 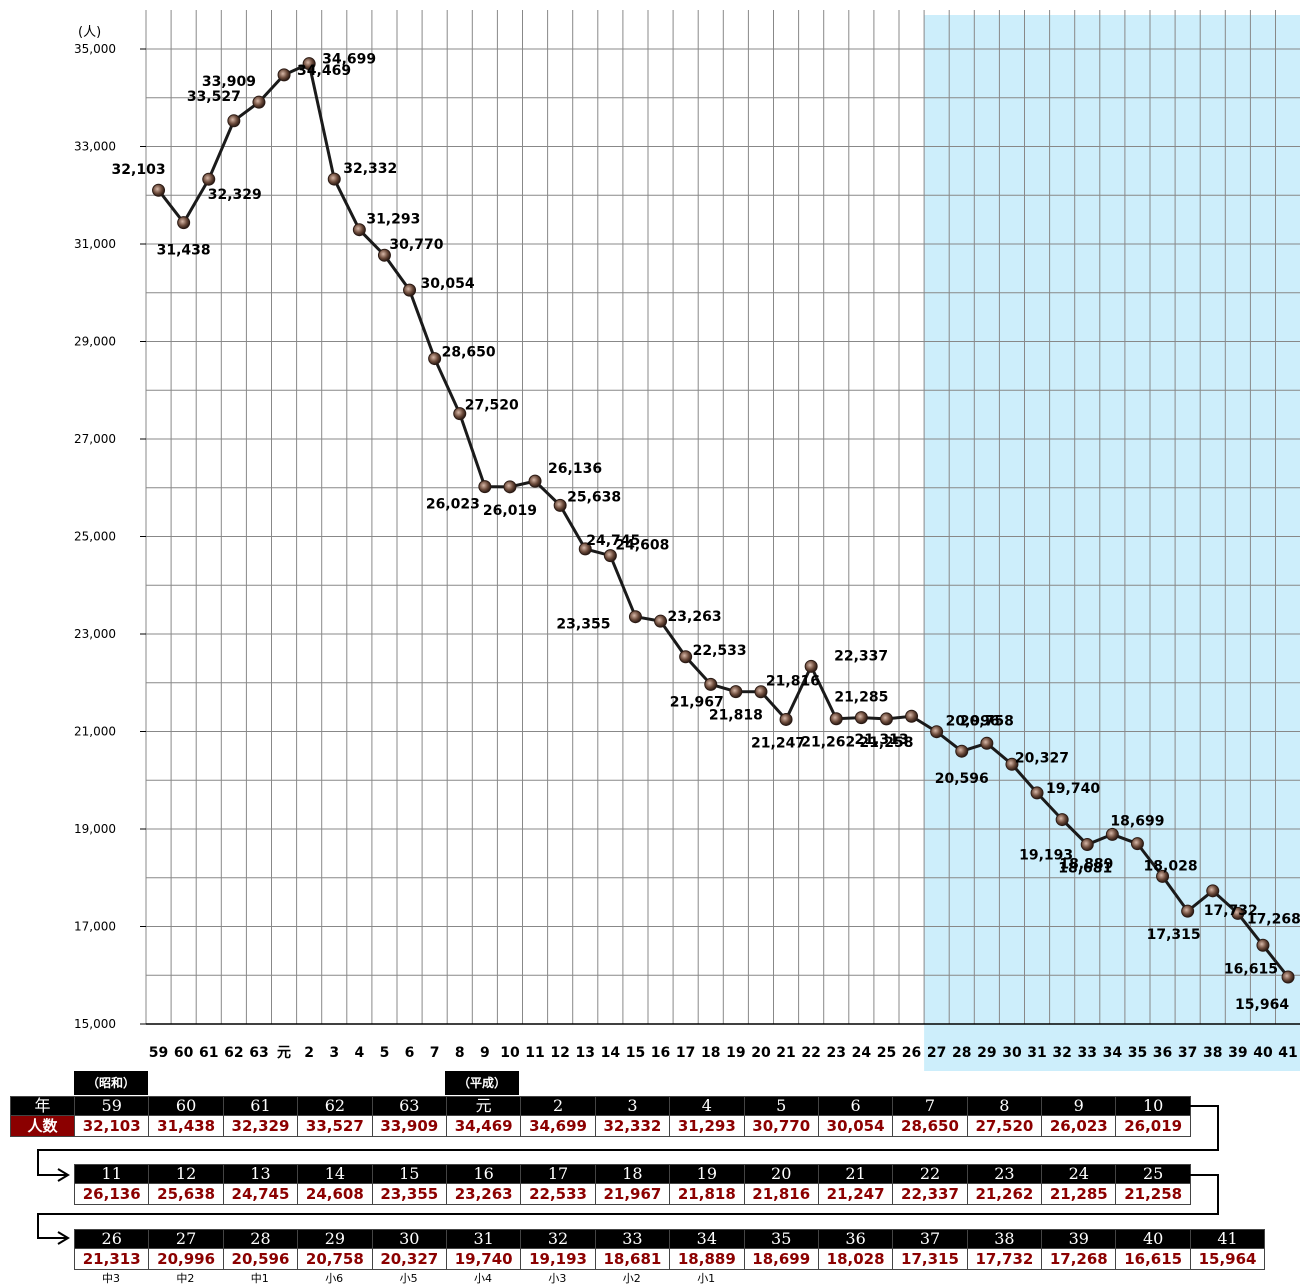 I want to click on y-tick-label: 17,000, so click(x=95, y=927).